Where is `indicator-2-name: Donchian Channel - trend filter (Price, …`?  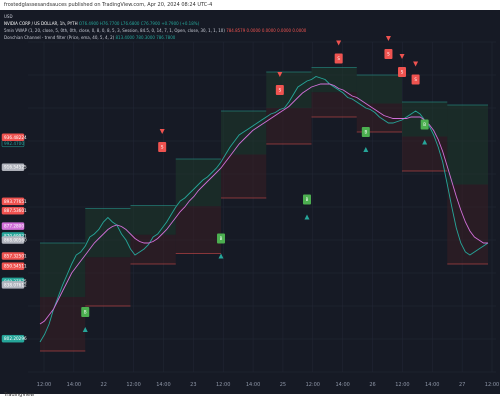
indicator-2-name: Donchian Channel - trend filter (Price, … is located at coordinates (59, 37).